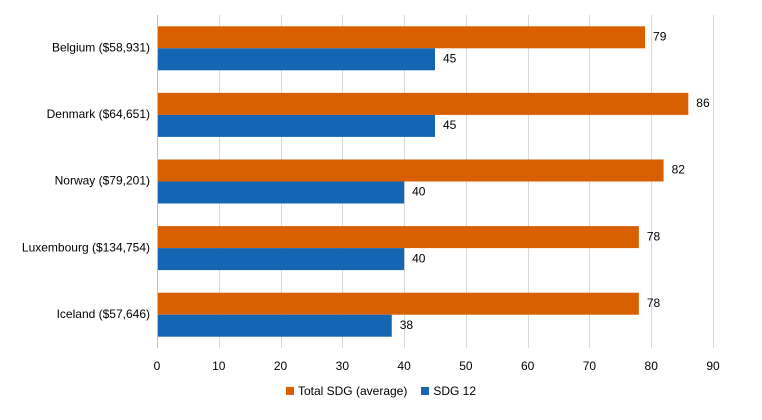 Image resolution: width=762 pixels, height=420 pixels. I want to click on data-label-sdg12-1: 45, so click(450, 125).